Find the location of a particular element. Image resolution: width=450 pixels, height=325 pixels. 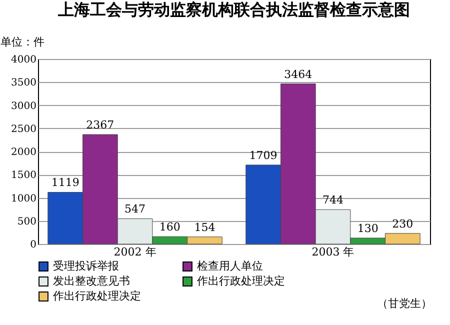

chart-title: 上海工会与劳动监察机构联合执法监督检查示意图 is located at coordinates (233, 9).